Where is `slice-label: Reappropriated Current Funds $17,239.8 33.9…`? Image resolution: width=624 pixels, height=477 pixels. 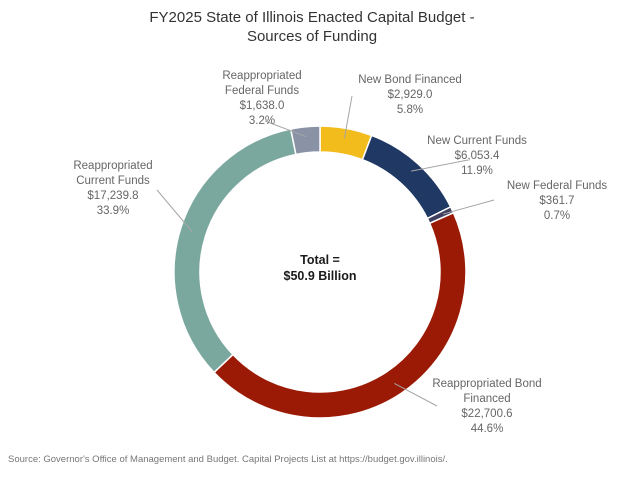
slice-label: Reappropriated Current Funds $17,239.8 33.9… is located at coordinates (113, 189).